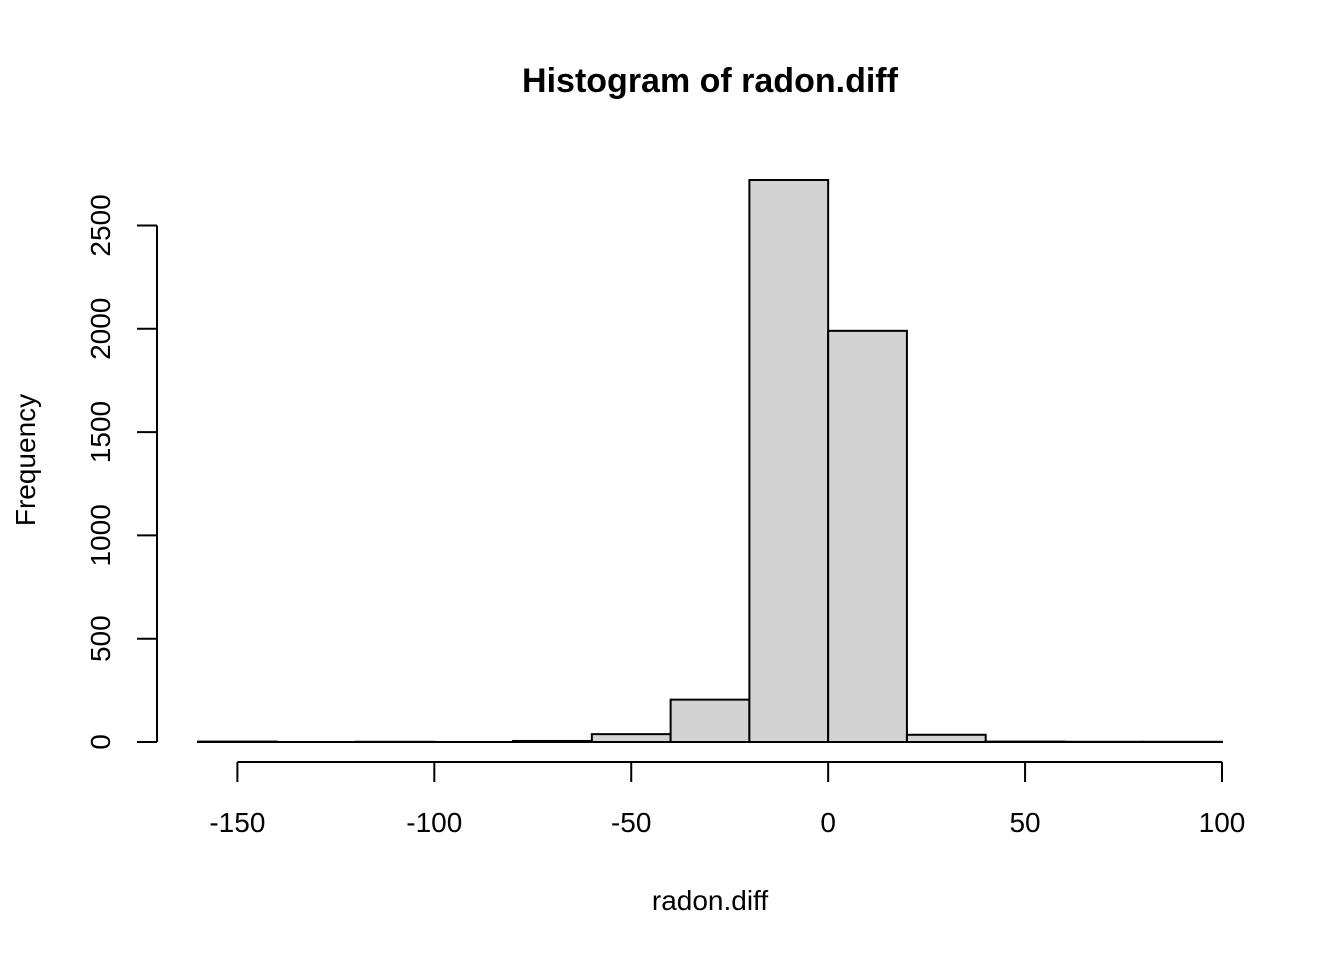 The image size is (1344, 960). What do you see at coordinates (100, 638) in the screenshot?
I see `y-tick-label-1: 500` at bounding box center [100, 638].